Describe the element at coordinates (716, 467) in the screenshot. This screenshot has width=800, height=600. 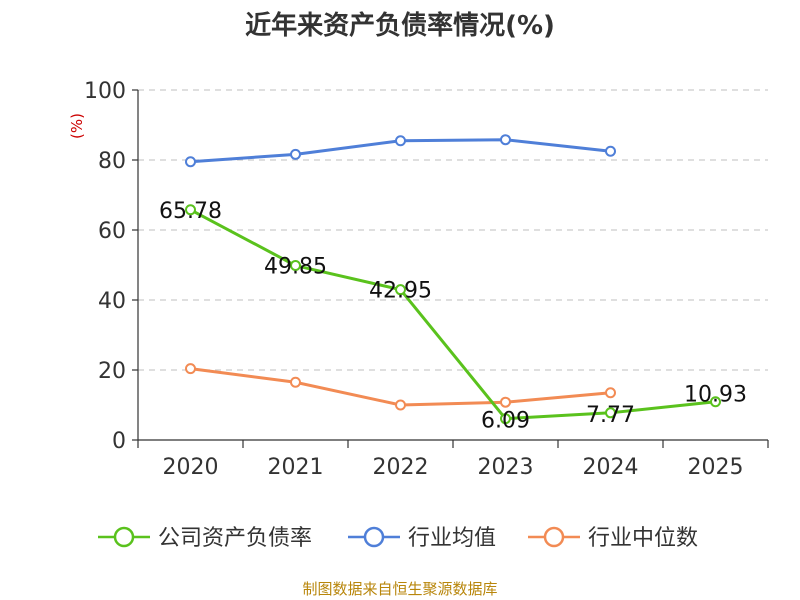
I see `x-tick-label: 2025` at that location.